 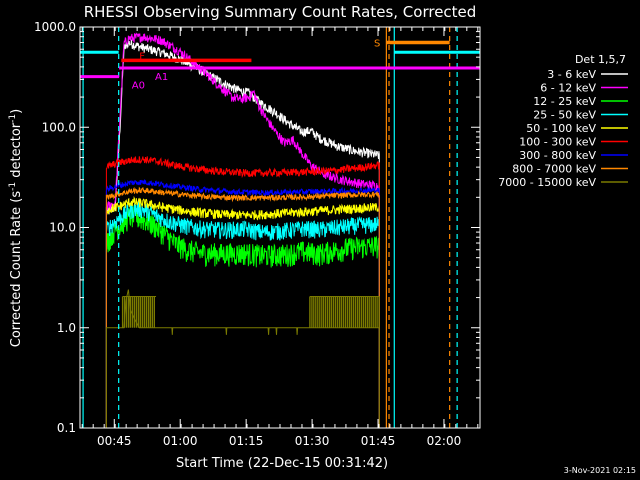 What do you see at coordinates (66, 428) in the screenshot?
I see `y-tick-label: 0.1` at bounding box center [66, 428].